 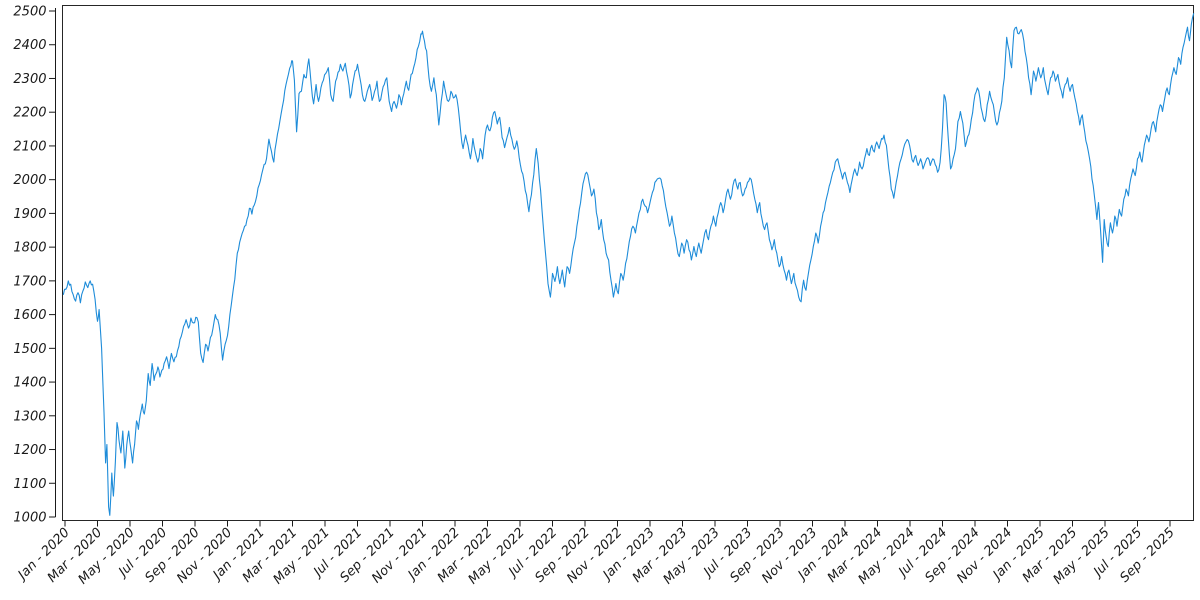 What do you see at coordinates (29, 180) in the screenshot?
I see `y-tick-label: 2000` at bounding box center [29, 180].